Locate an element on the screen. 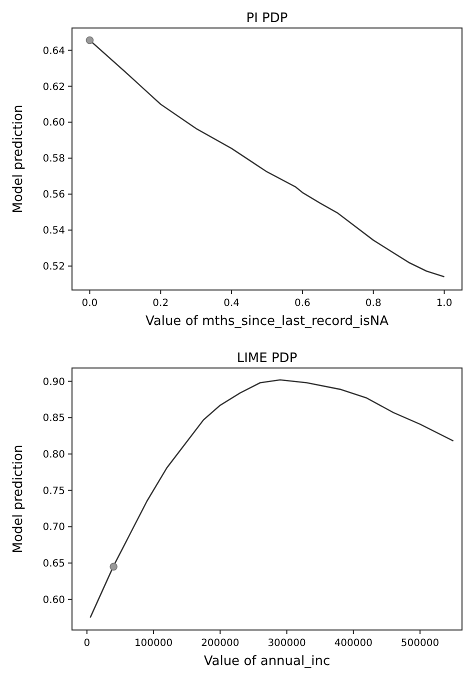 Image resolution: width=465 pixels, height=687 pixels. x-tick-label: 0.6 is located at coordinates (302, 303).